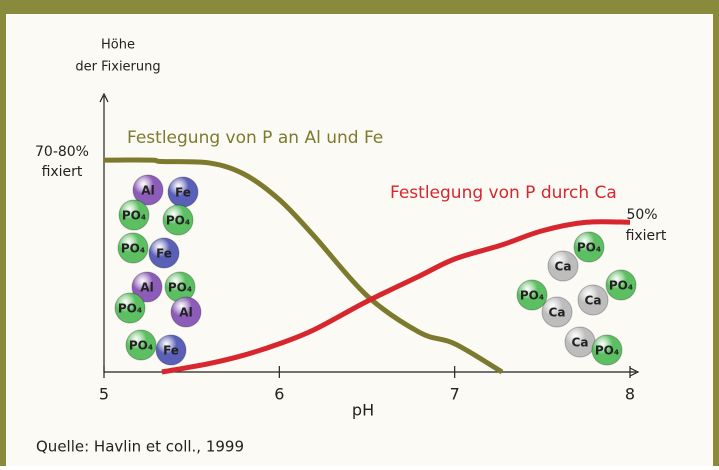 Image resolution: width=719 pixels, height=470 pixels. What do you see at coordinates (104, 394) in the screenshot?
I see `x-tick-label: 5` at bounding box center [104, 394].